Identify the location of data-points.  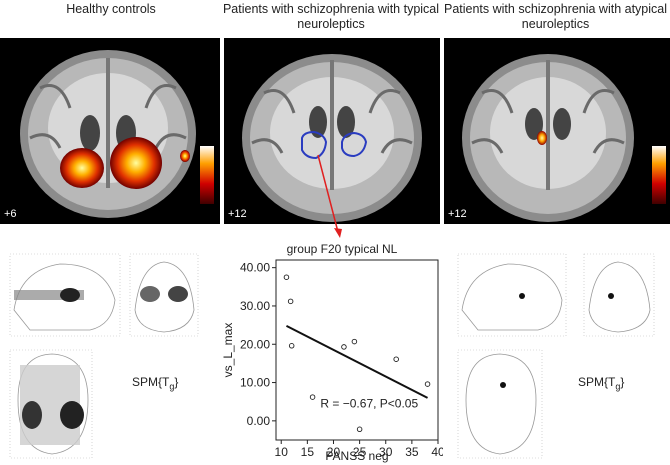
(357, 353).